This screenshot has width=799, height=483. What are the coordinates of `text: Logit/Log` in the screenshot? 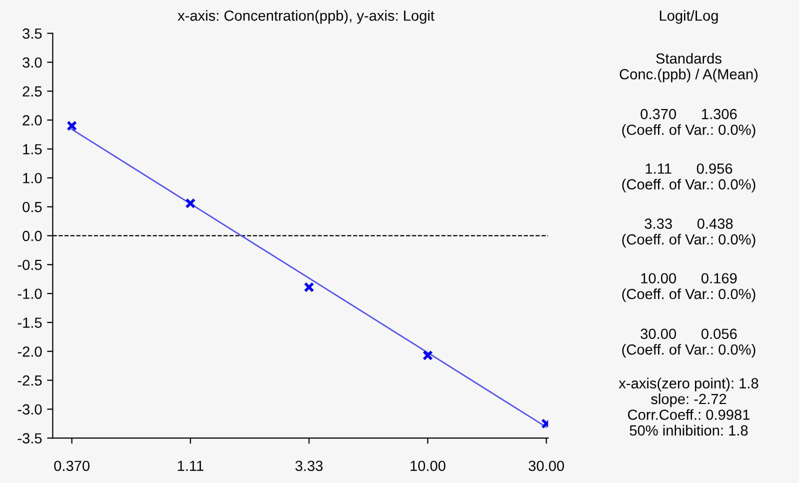 It's located at (689, 17).